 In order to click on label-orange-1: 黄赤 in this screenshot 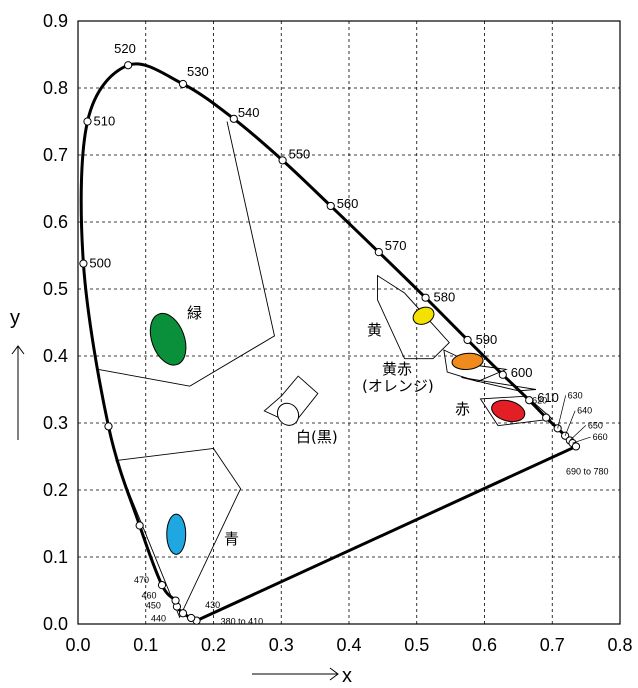, I will do `click(397, 369)`.